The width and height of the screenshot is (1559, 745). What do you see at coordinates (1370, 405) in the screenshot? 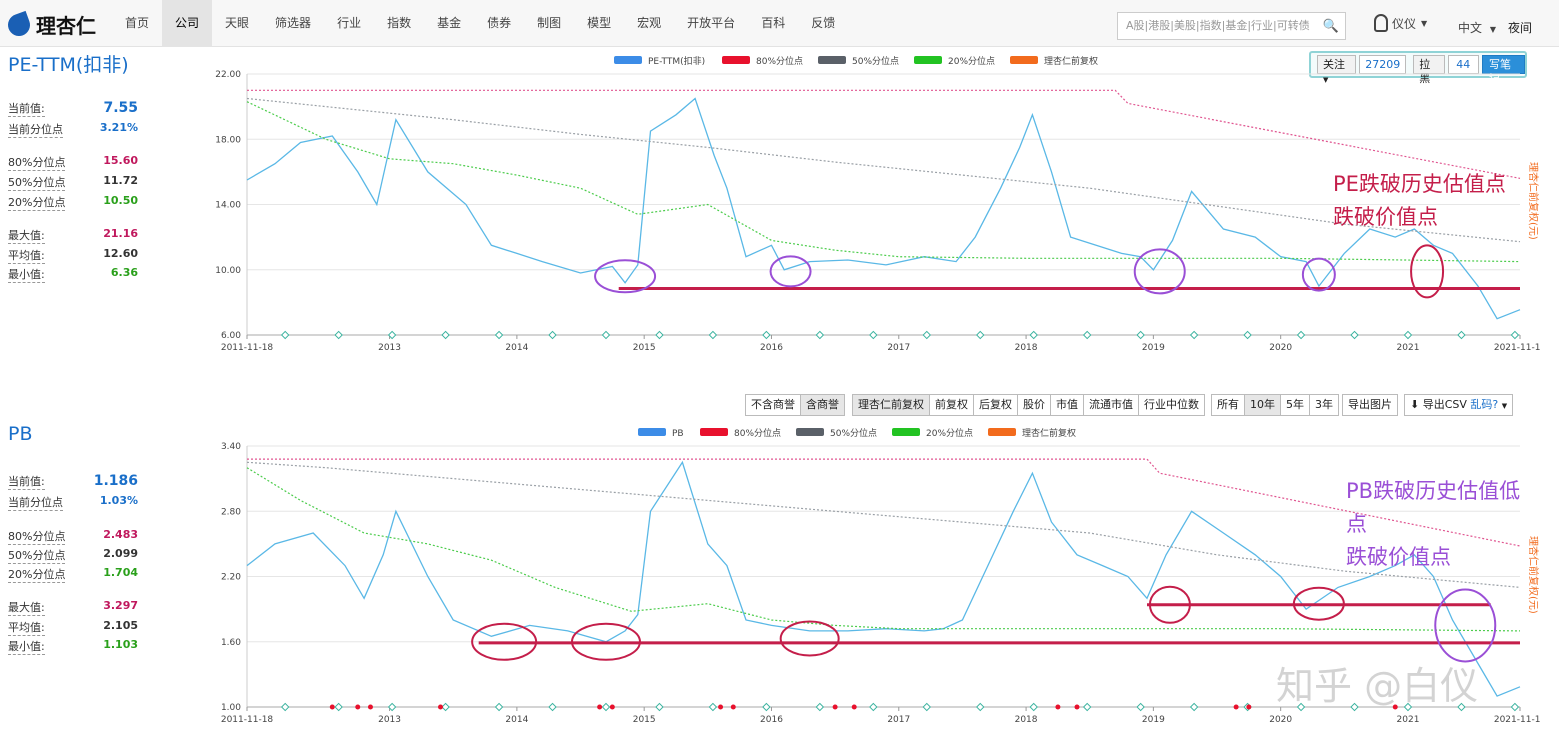
I see `export-image-button: 导出图片` at bounding box center [1370, 405].